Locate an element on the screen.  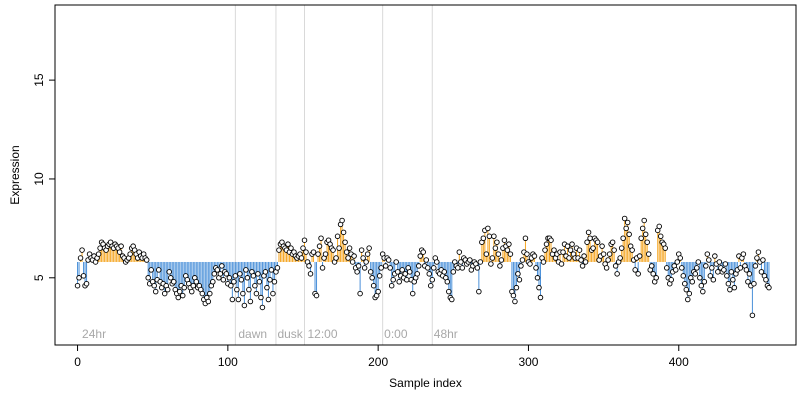
x-tick-label: 200 is located at coordinates (378, 362).